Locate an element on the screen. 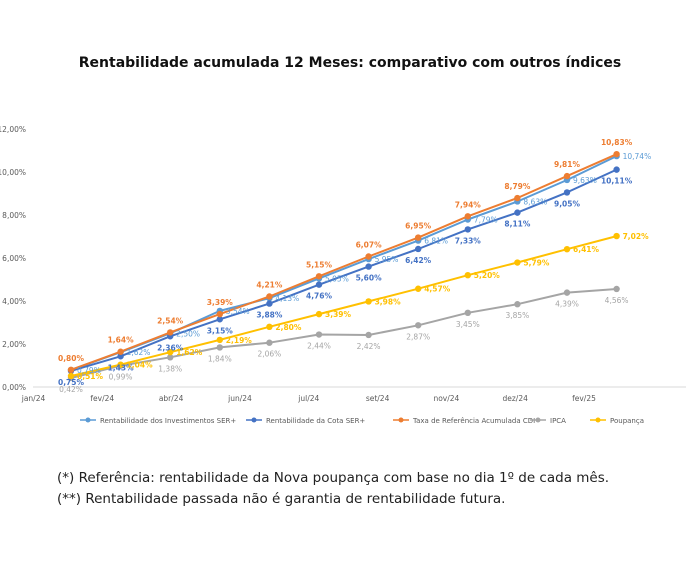  data-label: 2,19% is located at coordinates (239, 340).